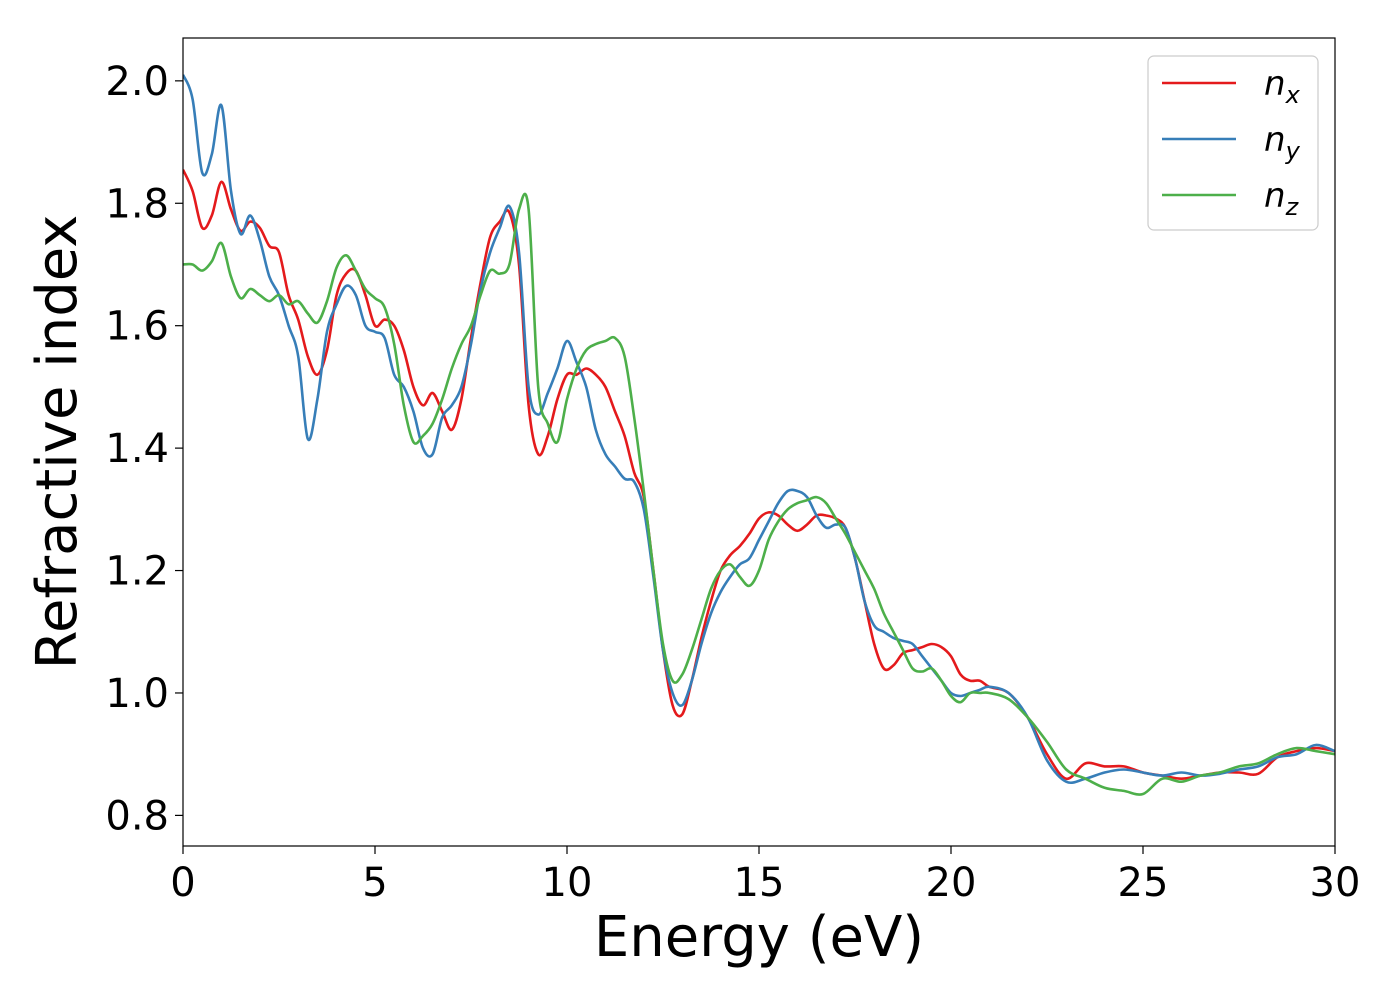 This screenshot has width=1400, height=1000. What do you see at coordinates (1335, 883) in the screenshot?
I see `x-tick-label: 30` at bounding box center [1335, 883].